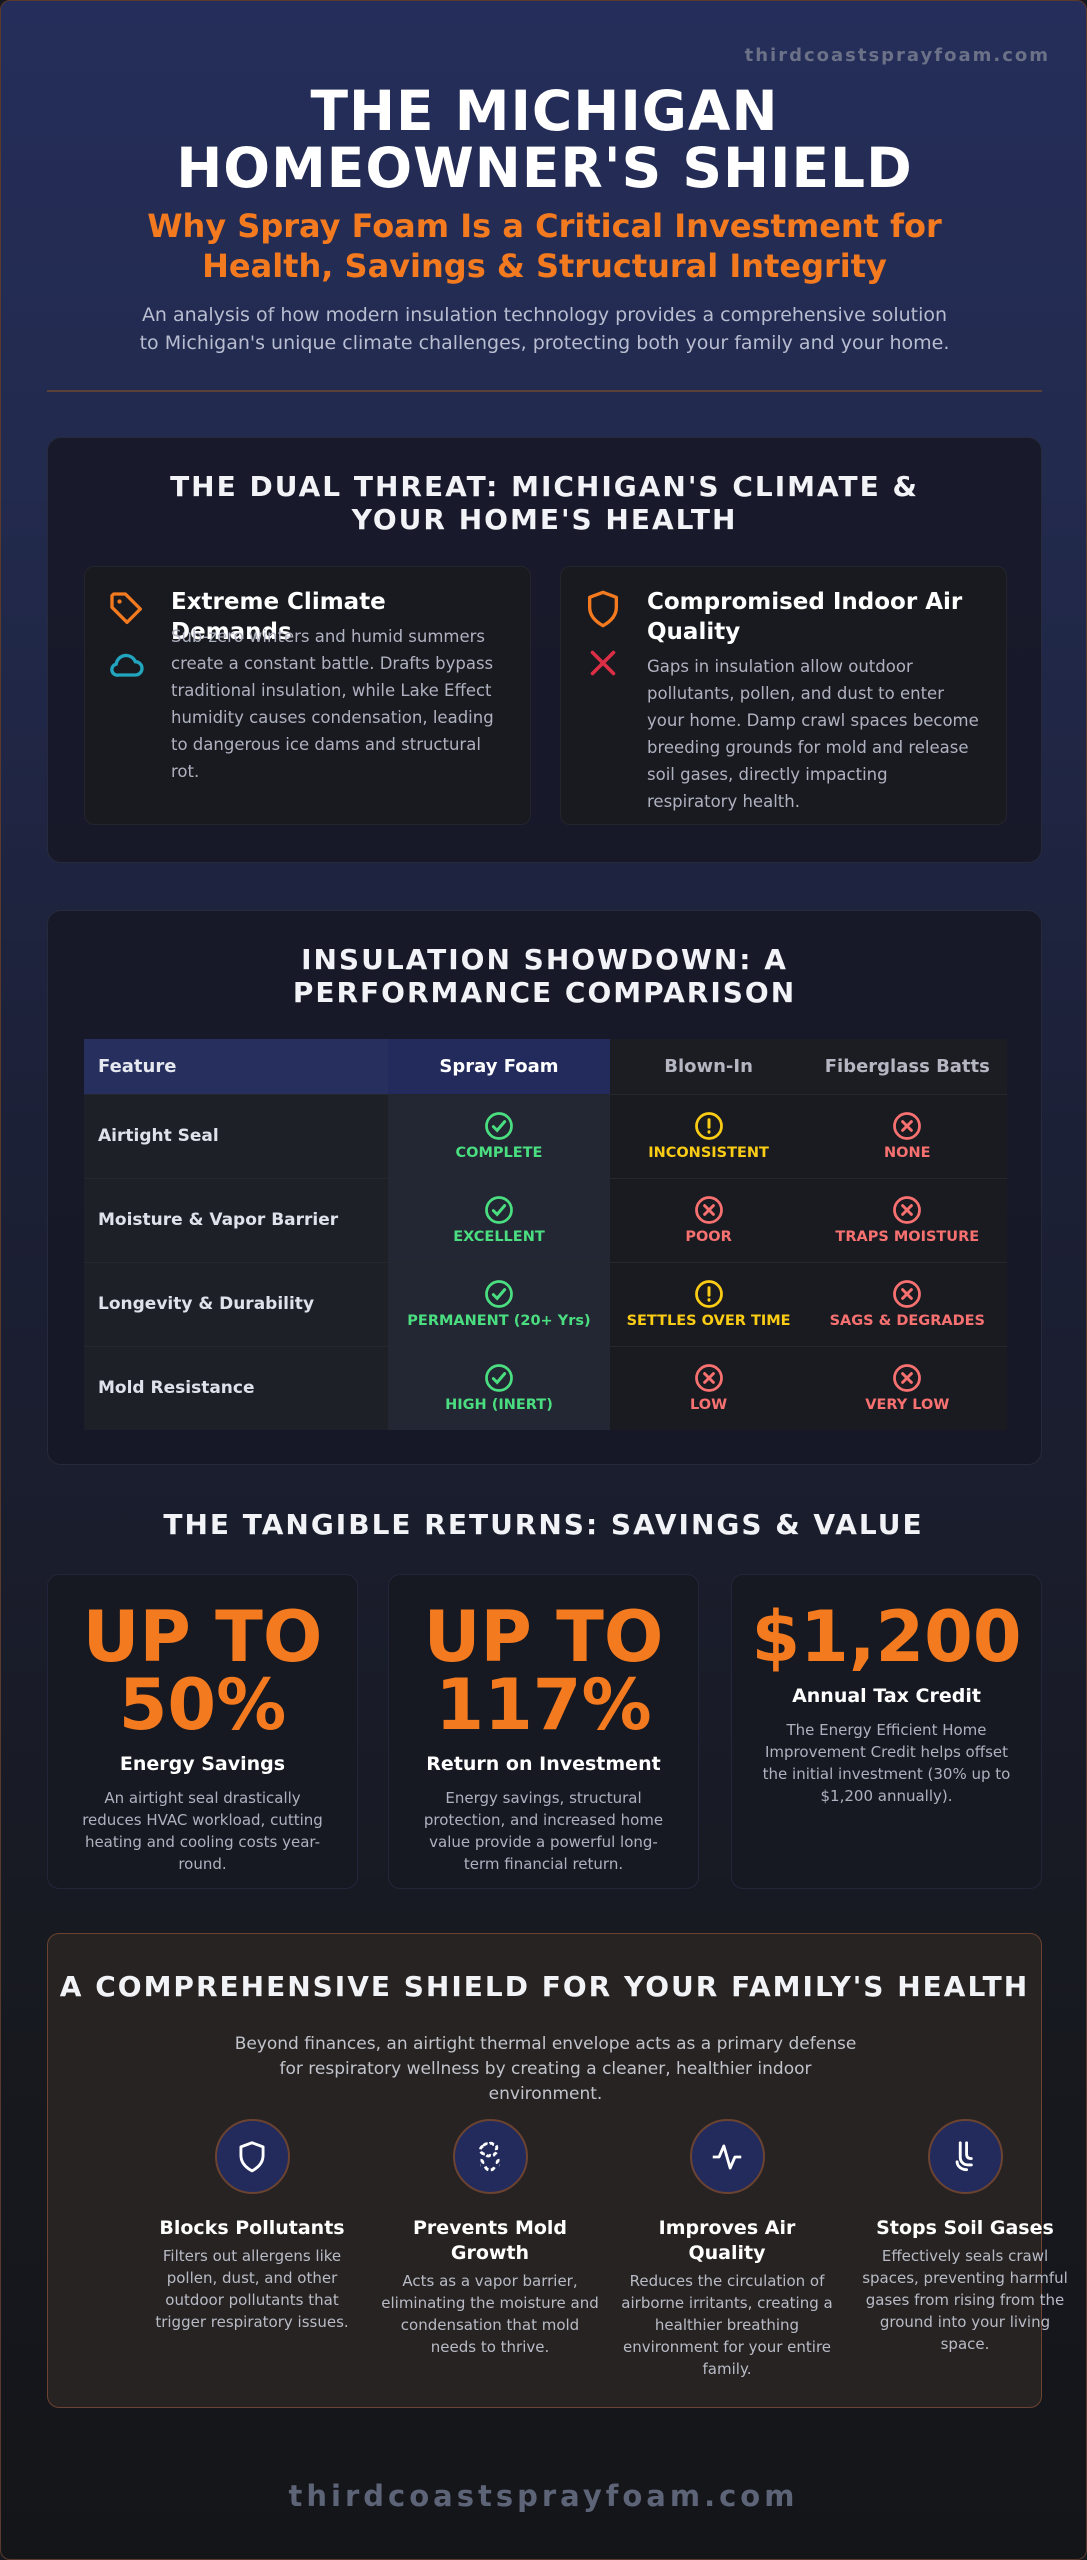 The image size is (1087, 2560). I want to click on rating: LOW, so click(709, 1405).